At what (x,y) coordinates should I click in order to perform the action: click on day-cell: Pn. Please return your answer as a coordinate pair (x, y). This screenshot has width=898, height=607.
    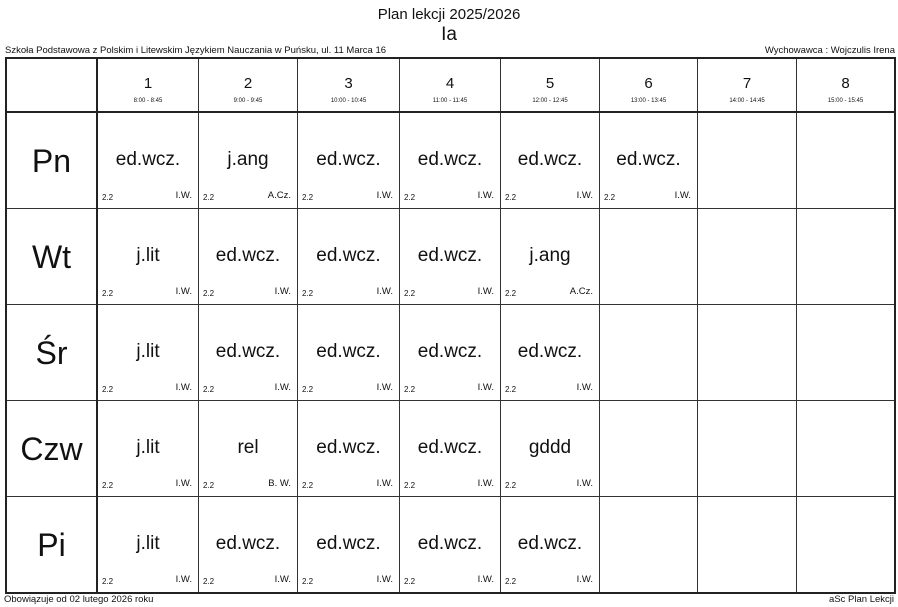
    Looking at the image, I should click on (51, 160).